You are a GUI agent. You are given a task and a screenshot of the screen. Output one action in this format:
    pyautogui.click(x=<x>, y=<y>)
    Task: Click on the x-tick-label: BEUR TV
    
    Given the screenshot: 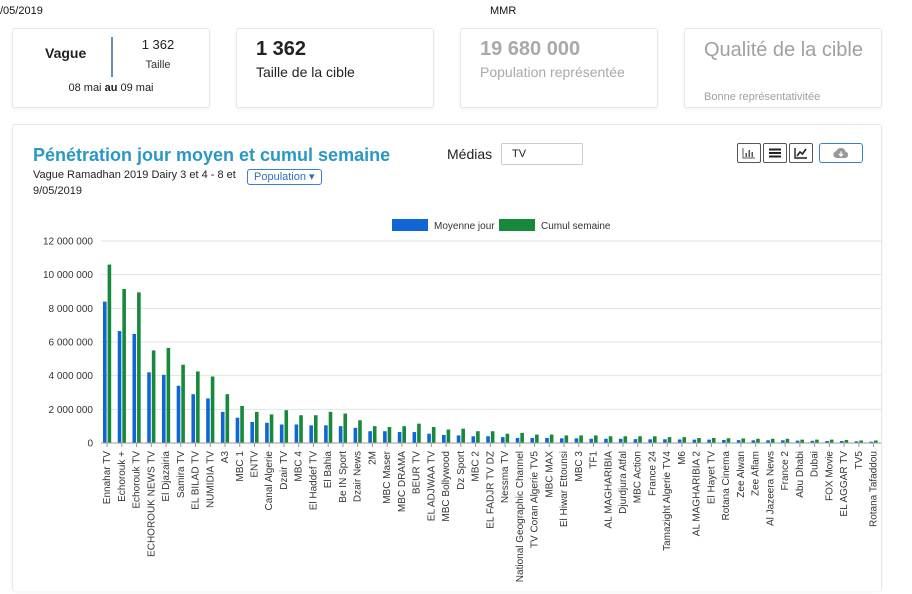 What is the action you would take?
    pyautogui.click(x=417, y=472)
    